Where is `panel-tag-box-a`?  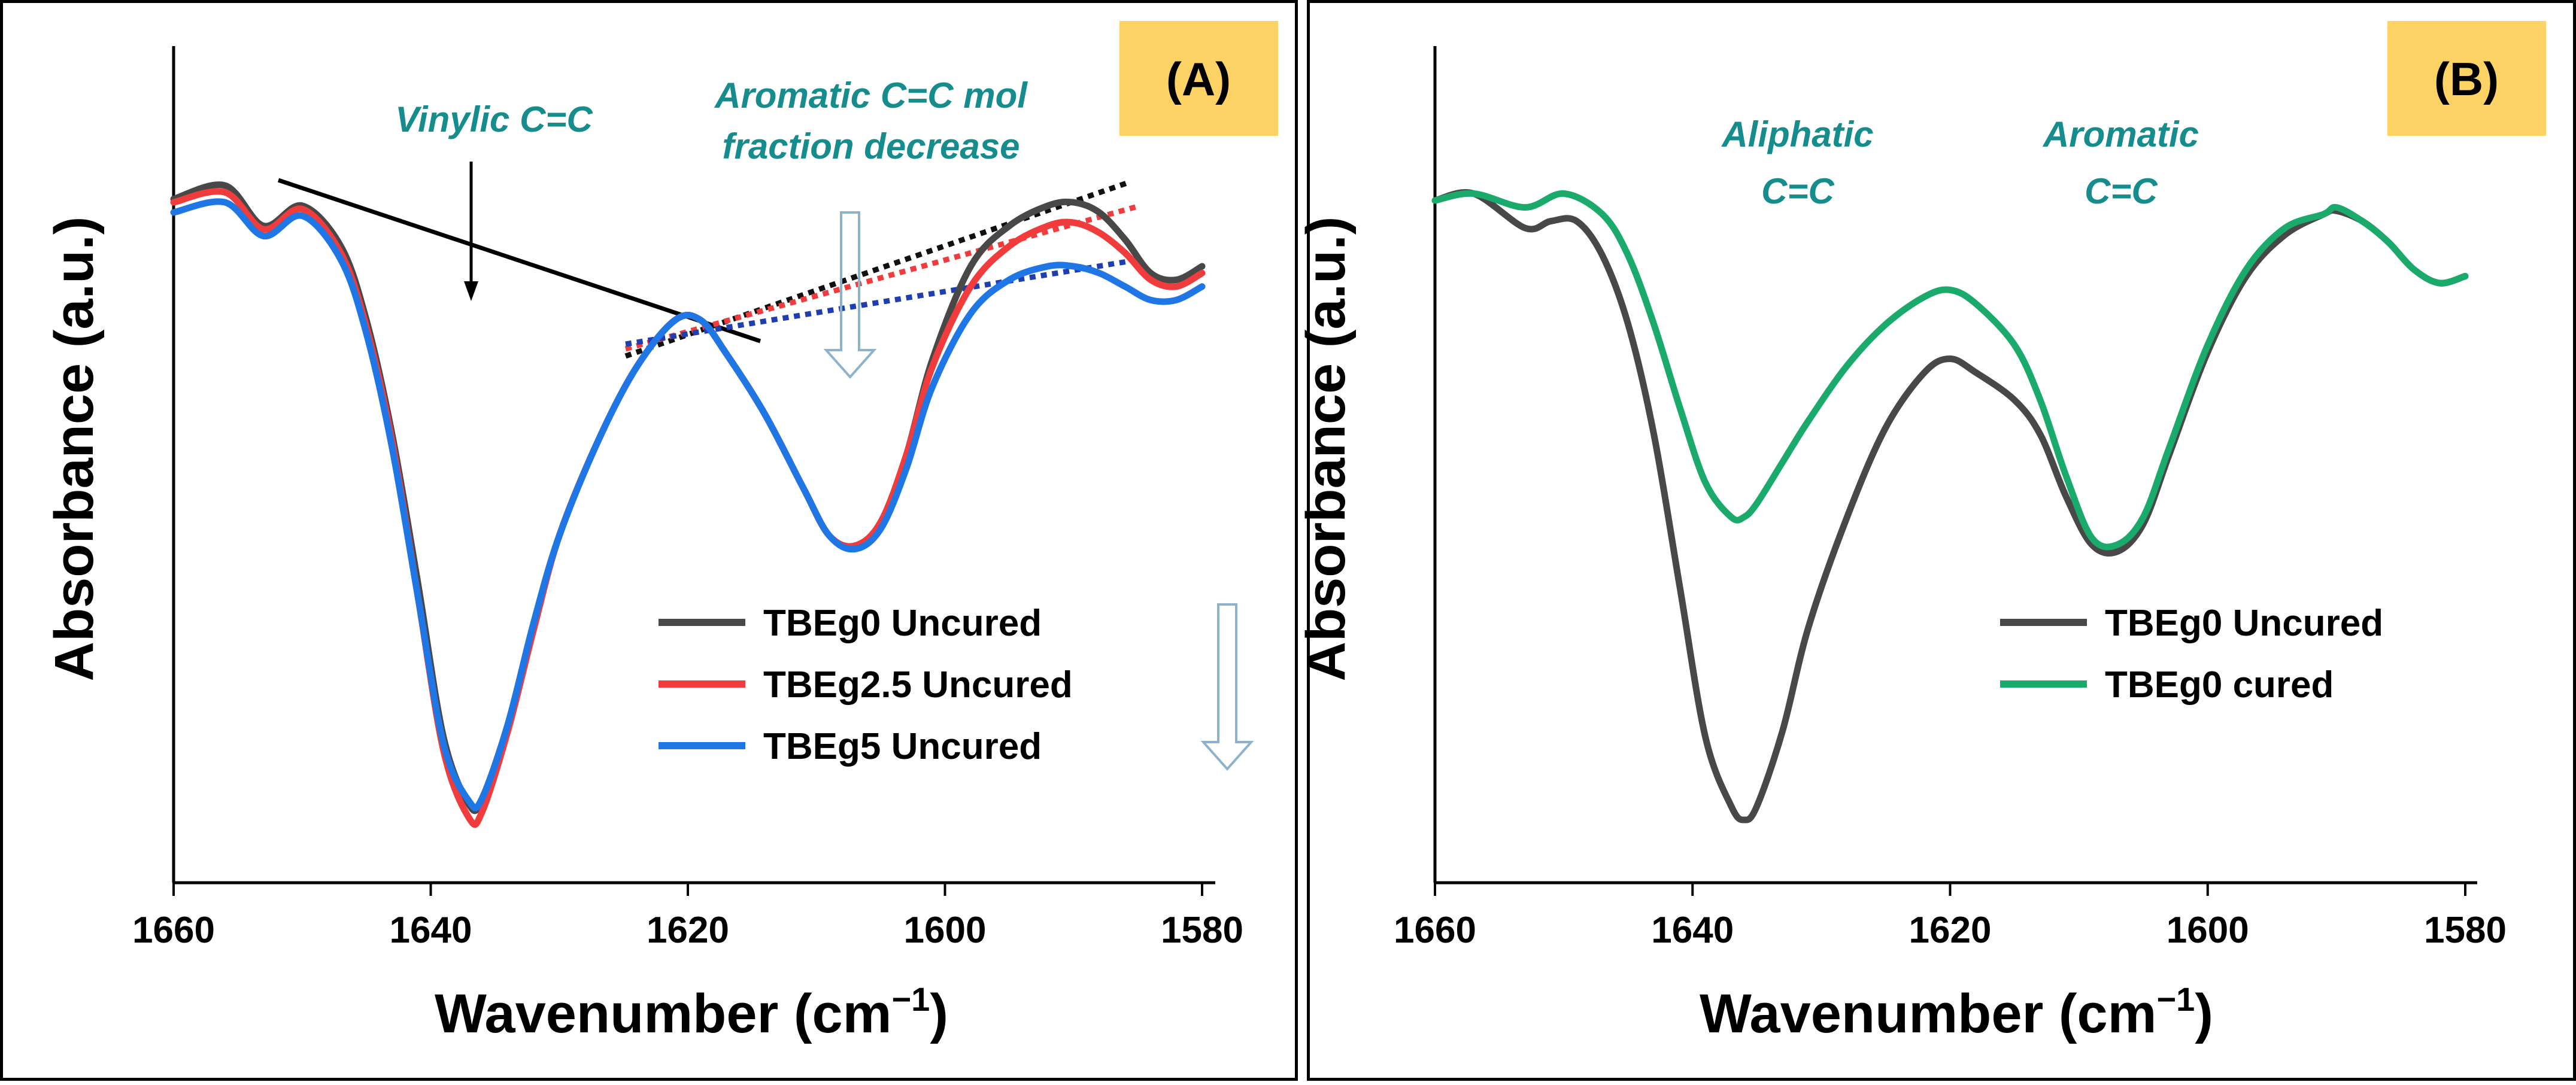 panel-tag-box-a is located at coordinates (1198, 78).